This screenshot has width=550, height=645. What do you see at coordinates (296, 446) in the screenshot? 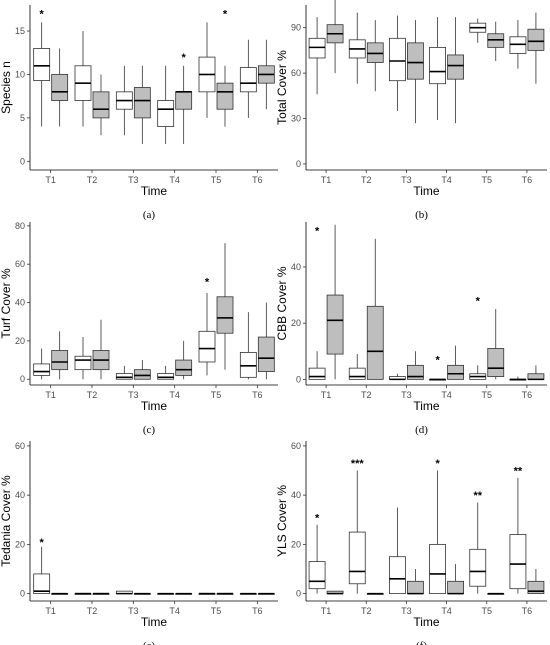
I see `y-tick-label: 60` at bounding box center [296, 446].